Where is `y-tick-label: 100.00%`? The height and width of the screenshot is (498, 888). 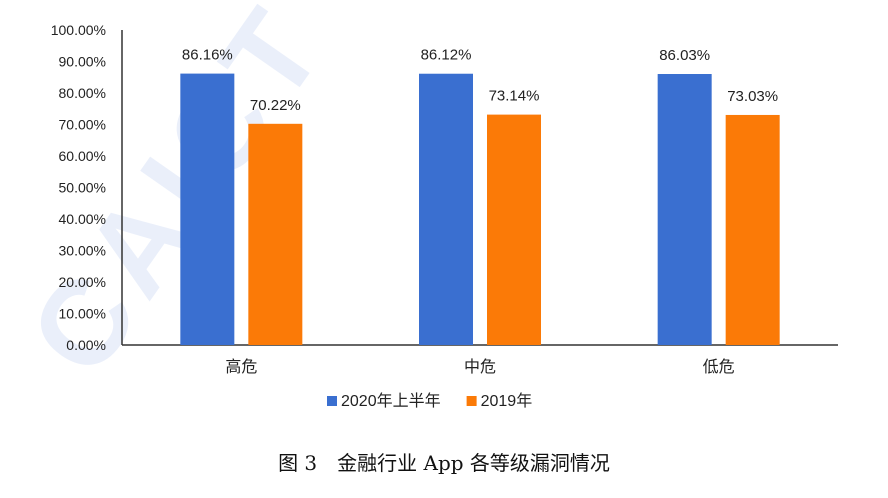 y-tick-label: 100.00% is located at coordinates (78, 30).